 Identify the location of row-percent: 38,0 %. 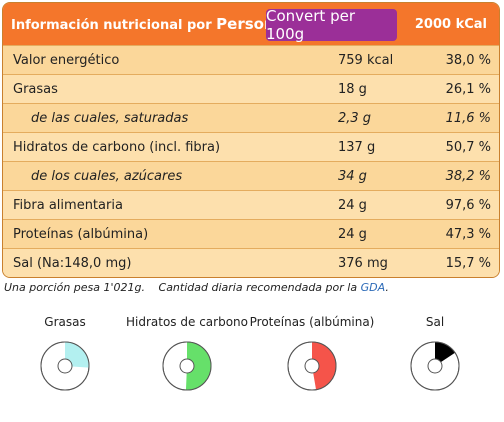
(468, 60).